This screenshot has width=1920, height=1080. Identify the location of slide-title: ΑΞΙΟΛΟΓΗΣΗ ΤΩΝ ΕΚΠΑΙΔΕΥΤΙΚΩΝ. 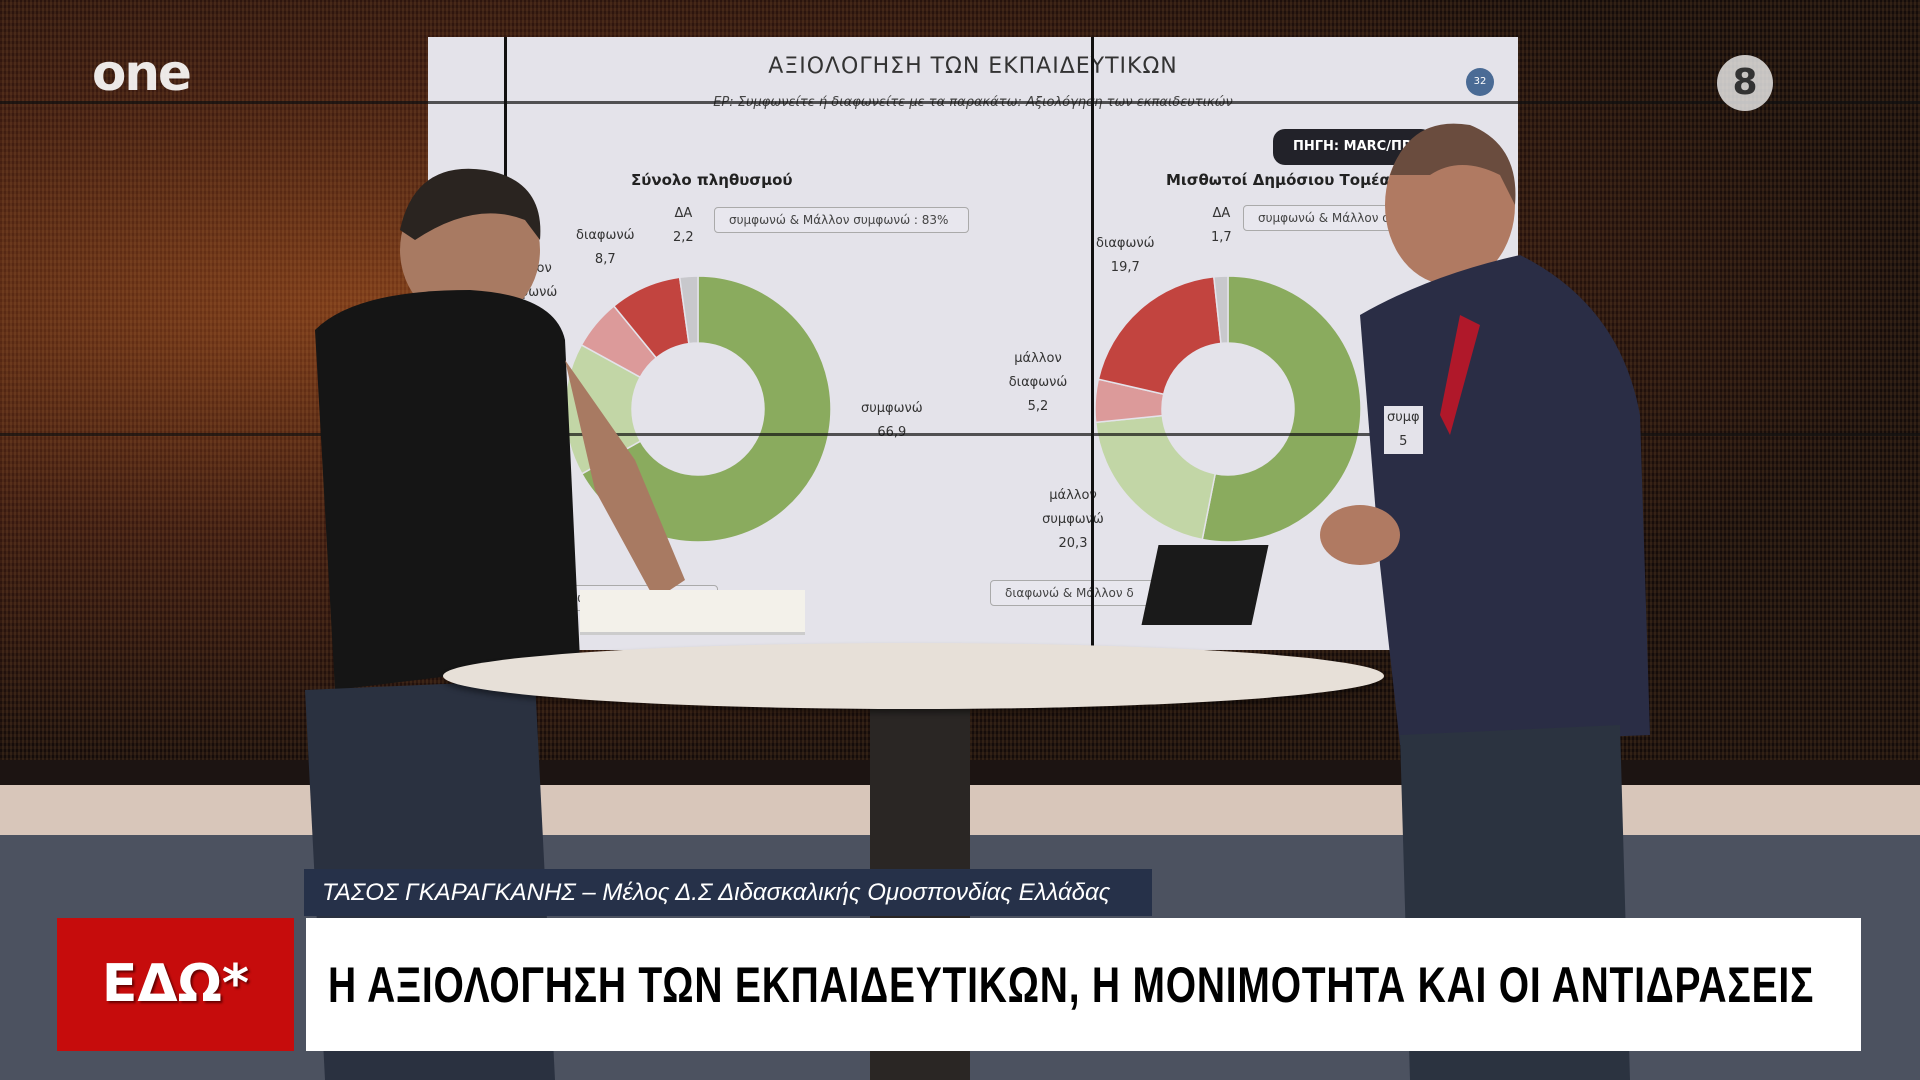
(973, 66).